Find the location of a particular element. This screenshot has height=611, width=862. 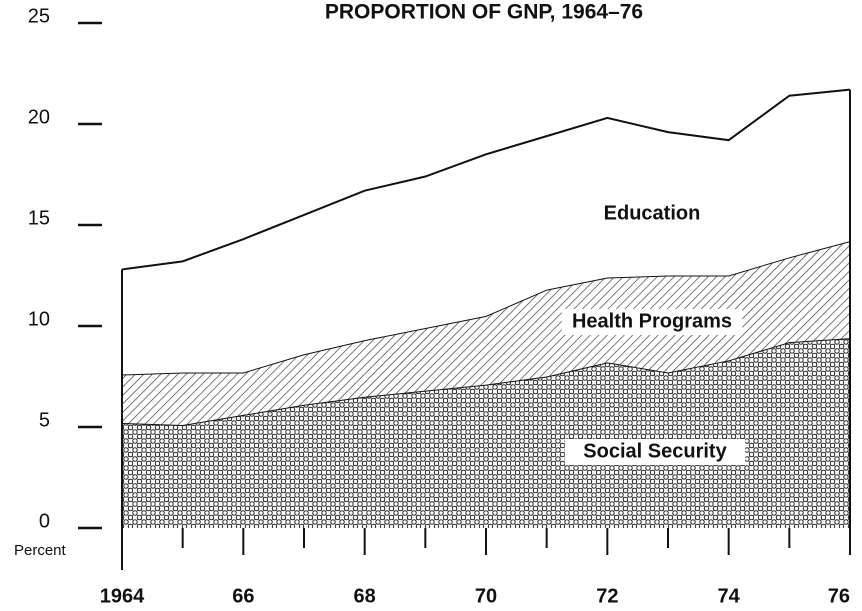

y-tick-label: 10 is located at coordinates (39, 319).